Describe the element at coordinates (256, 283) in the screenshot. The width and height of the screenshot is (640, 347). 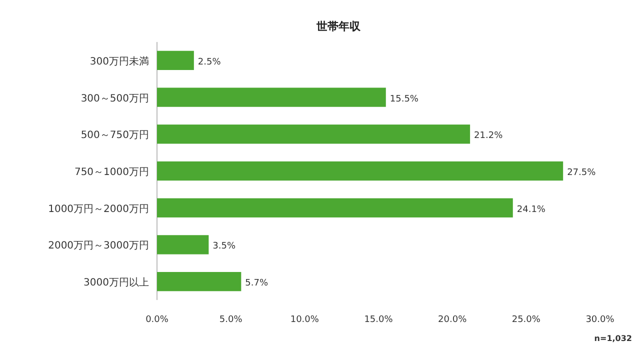
I see `data-label: 5.7%` at that location.